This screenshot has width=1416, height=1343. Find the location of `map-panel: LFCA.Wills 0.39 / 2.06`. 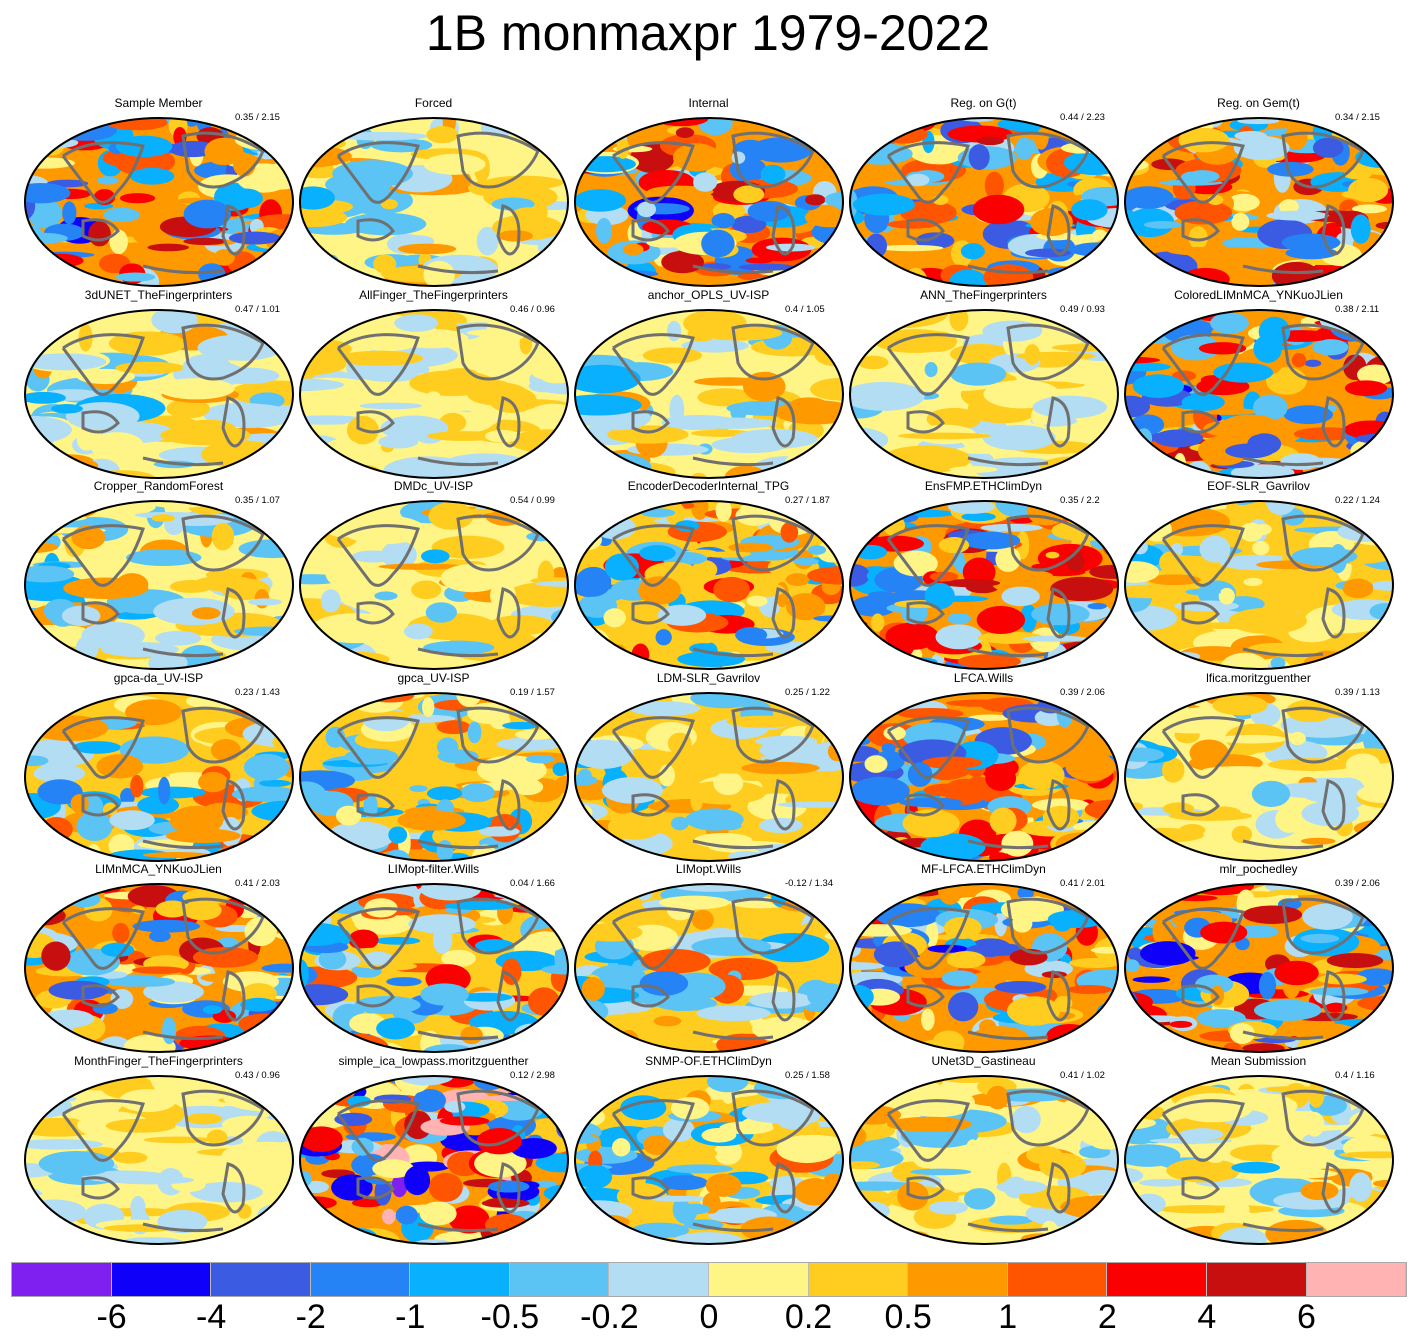

map-panel: LFCA.Wills 0.39 / 2.06 is located at coordinates (983, 766).